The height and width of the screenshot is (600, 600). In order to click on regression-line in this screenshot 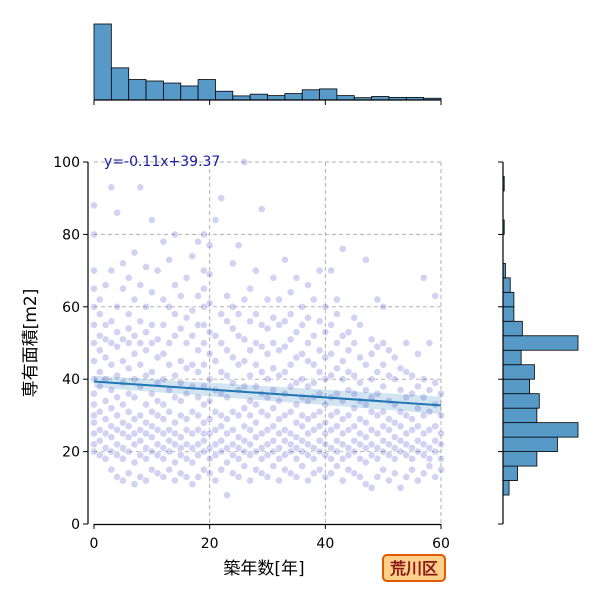, I will do `click(267, 393)`.